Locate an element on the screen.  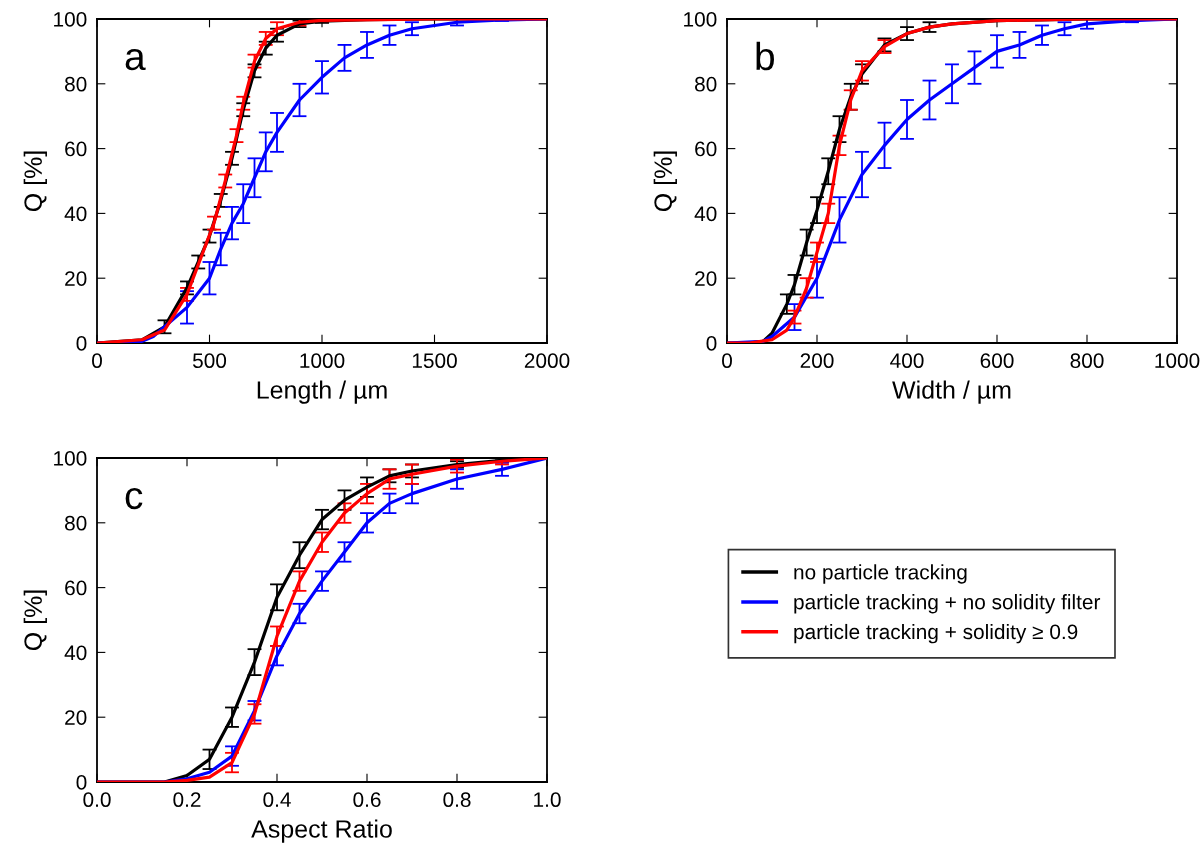
legend-label: particle tracking + solidity ≥ 0.9 is located at coordinates (936, 633).